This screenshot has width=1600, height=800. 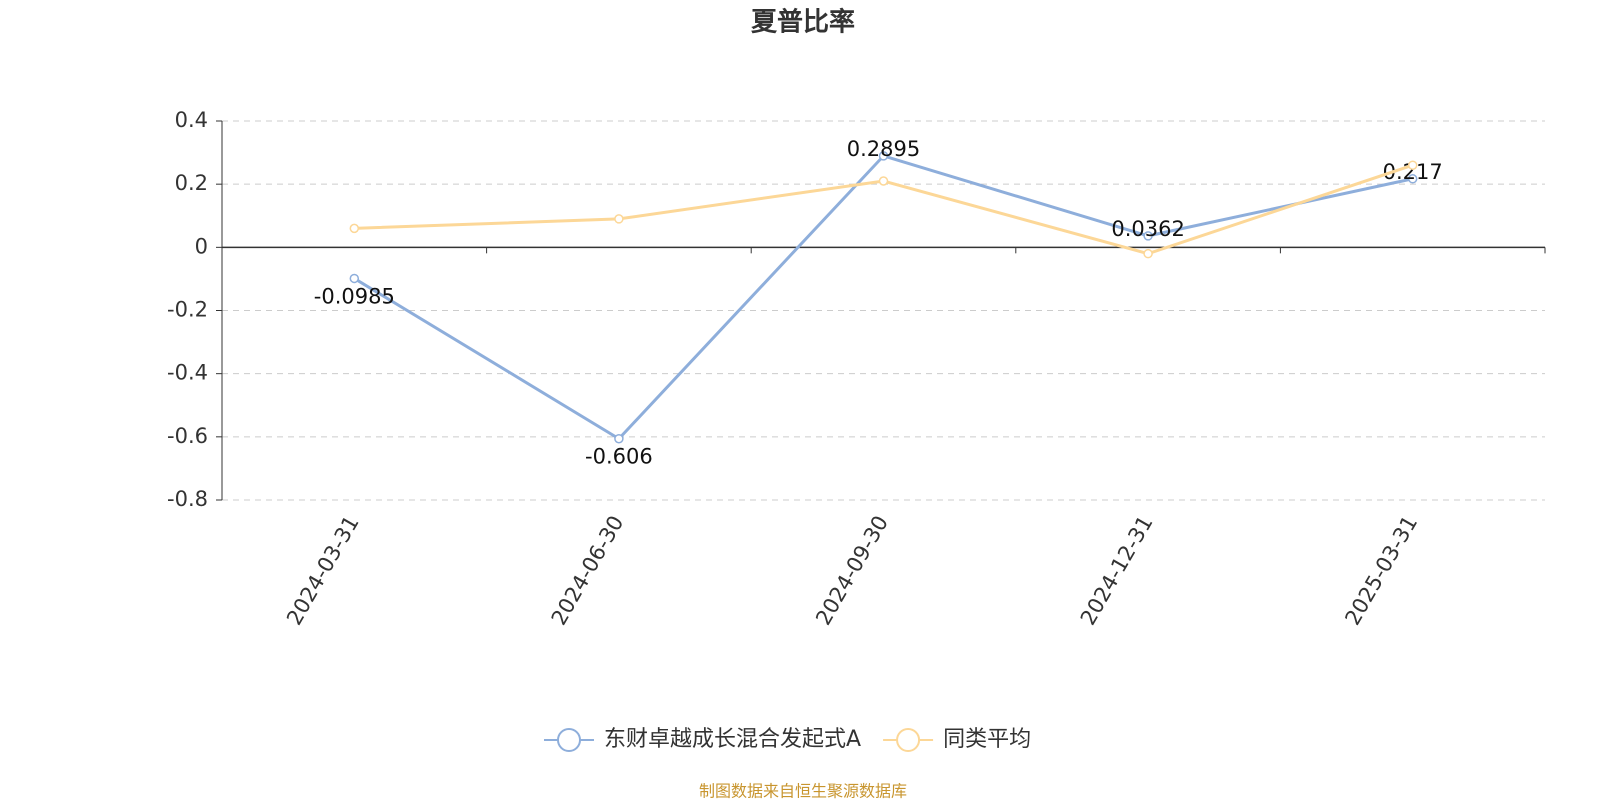 I want to click on x-tick-label: 2024-06-30, so click(x=588, y=571).